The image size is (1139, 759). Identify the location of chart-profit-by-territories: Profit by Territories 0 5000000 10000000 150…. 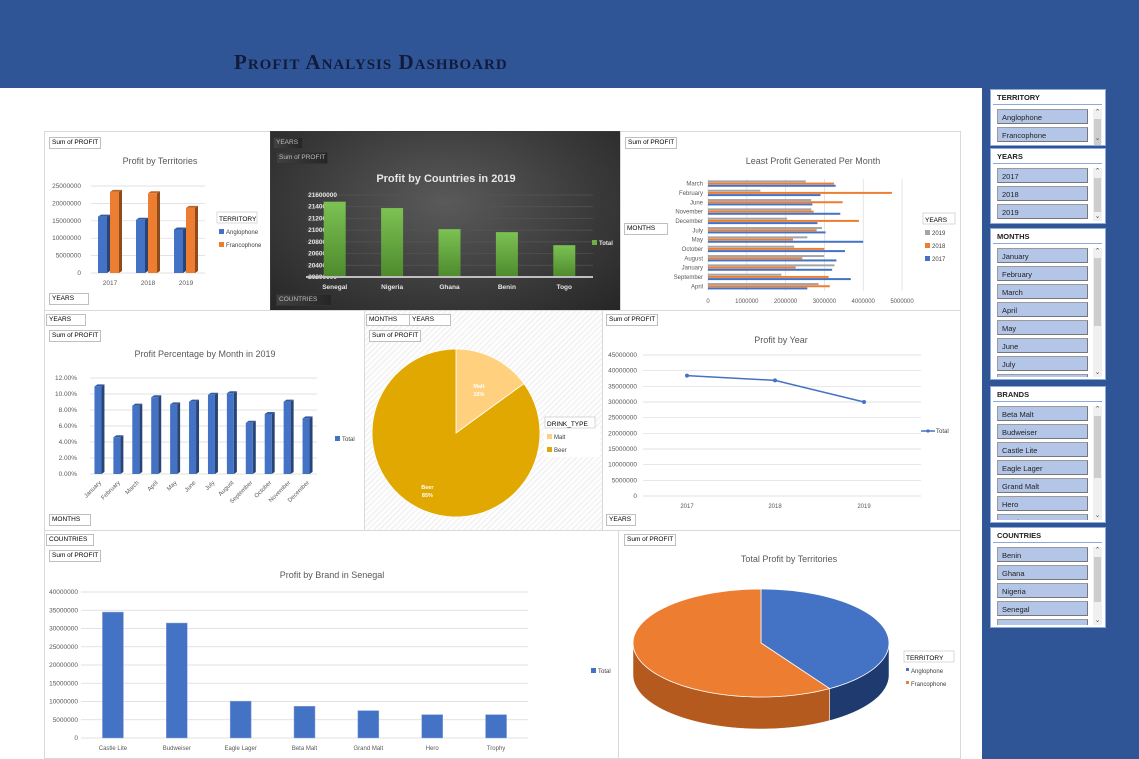
(157, 221).